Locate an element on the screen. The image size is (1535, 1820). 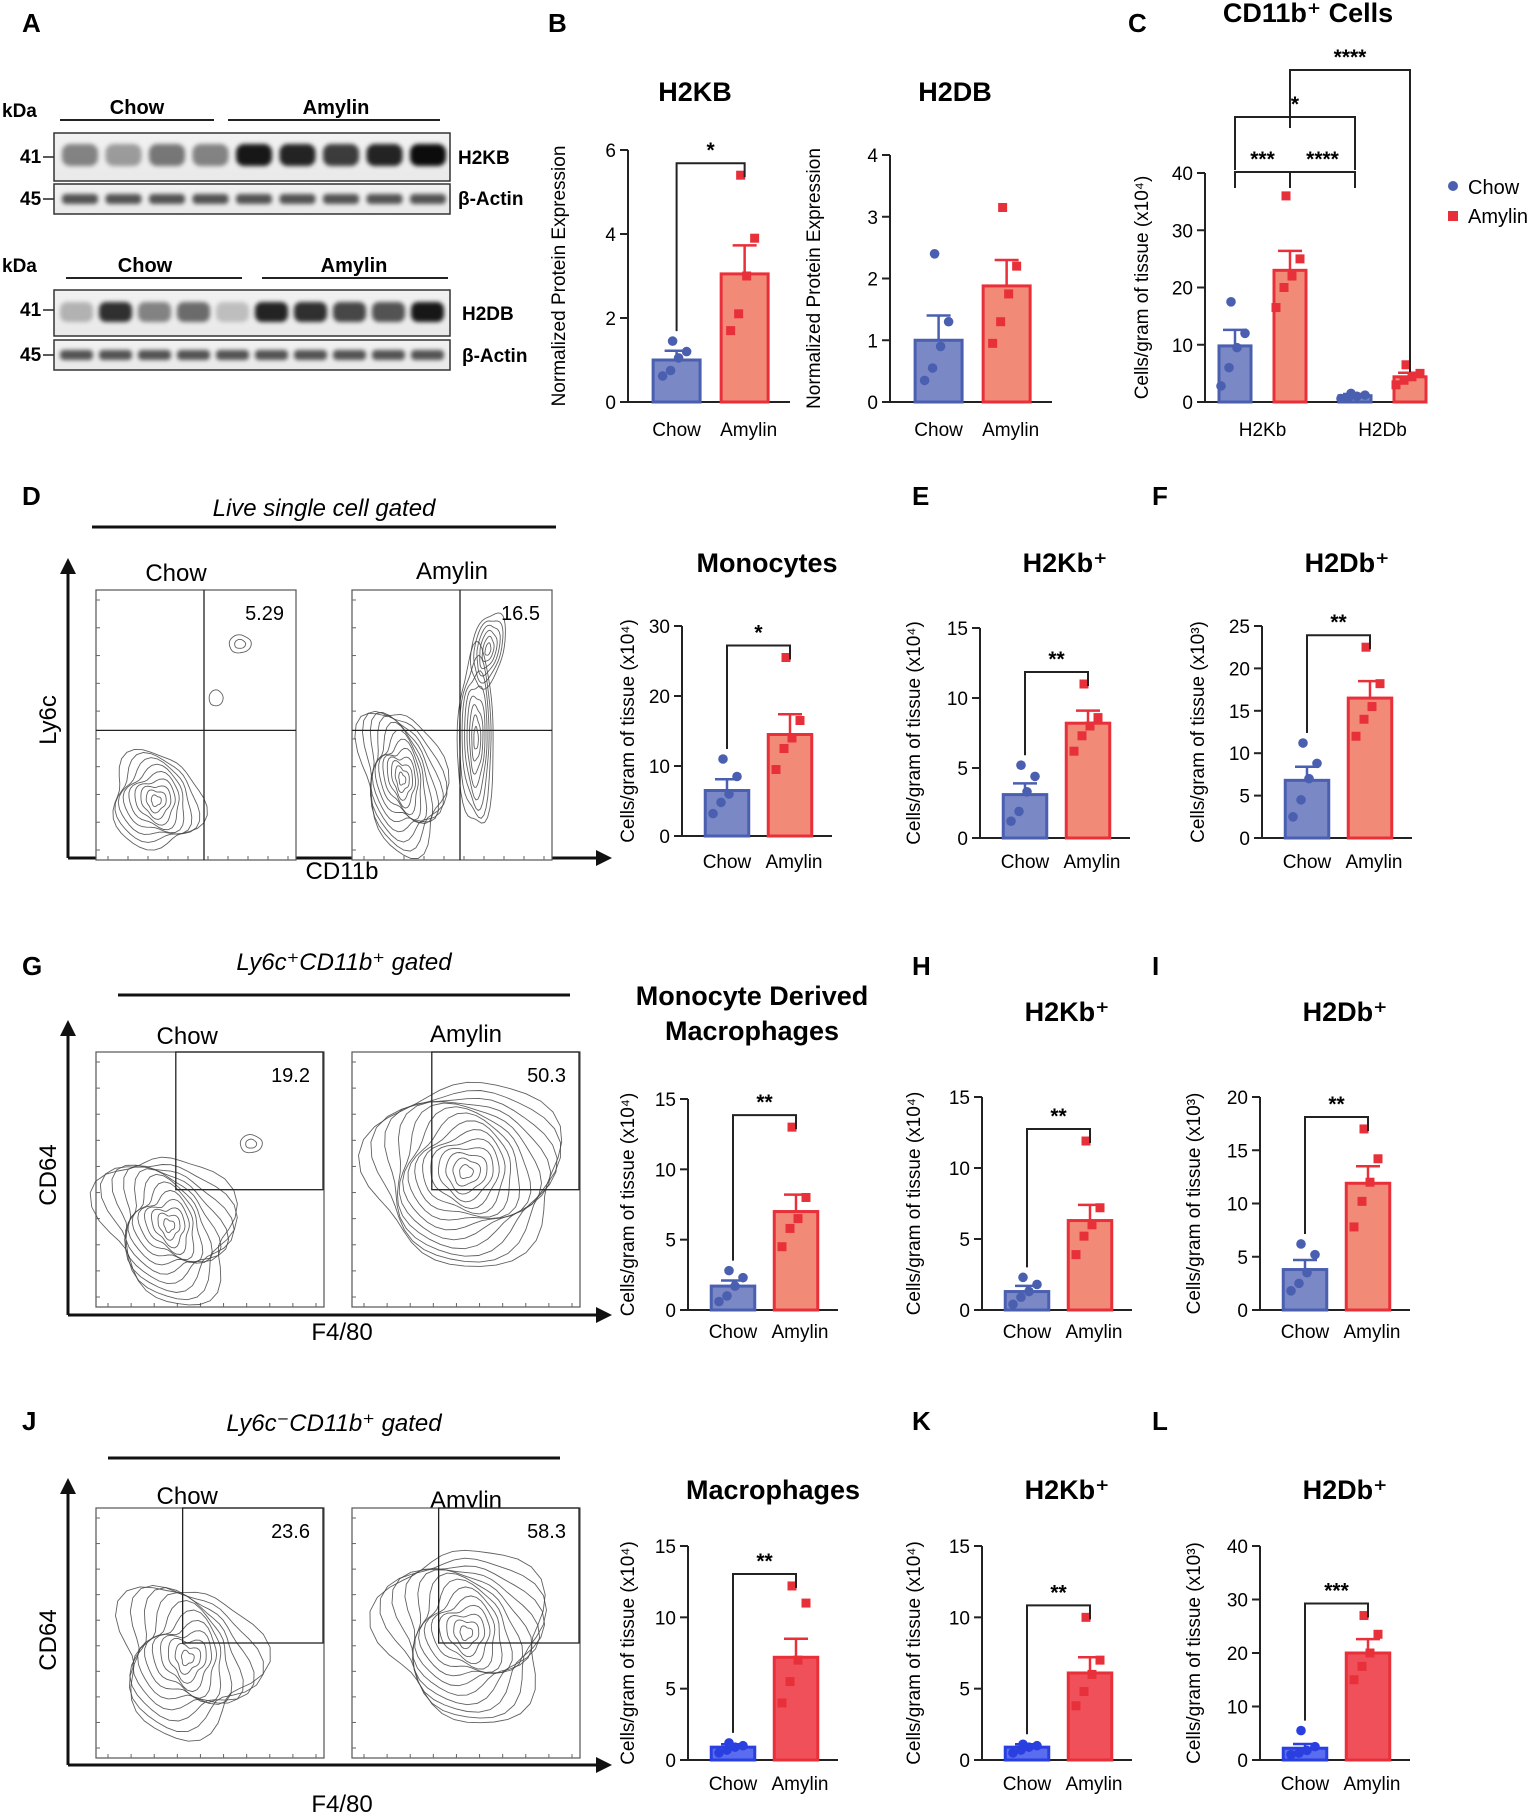
chart-title: H2Db⁺ is located at coordinates (1345, 1012).